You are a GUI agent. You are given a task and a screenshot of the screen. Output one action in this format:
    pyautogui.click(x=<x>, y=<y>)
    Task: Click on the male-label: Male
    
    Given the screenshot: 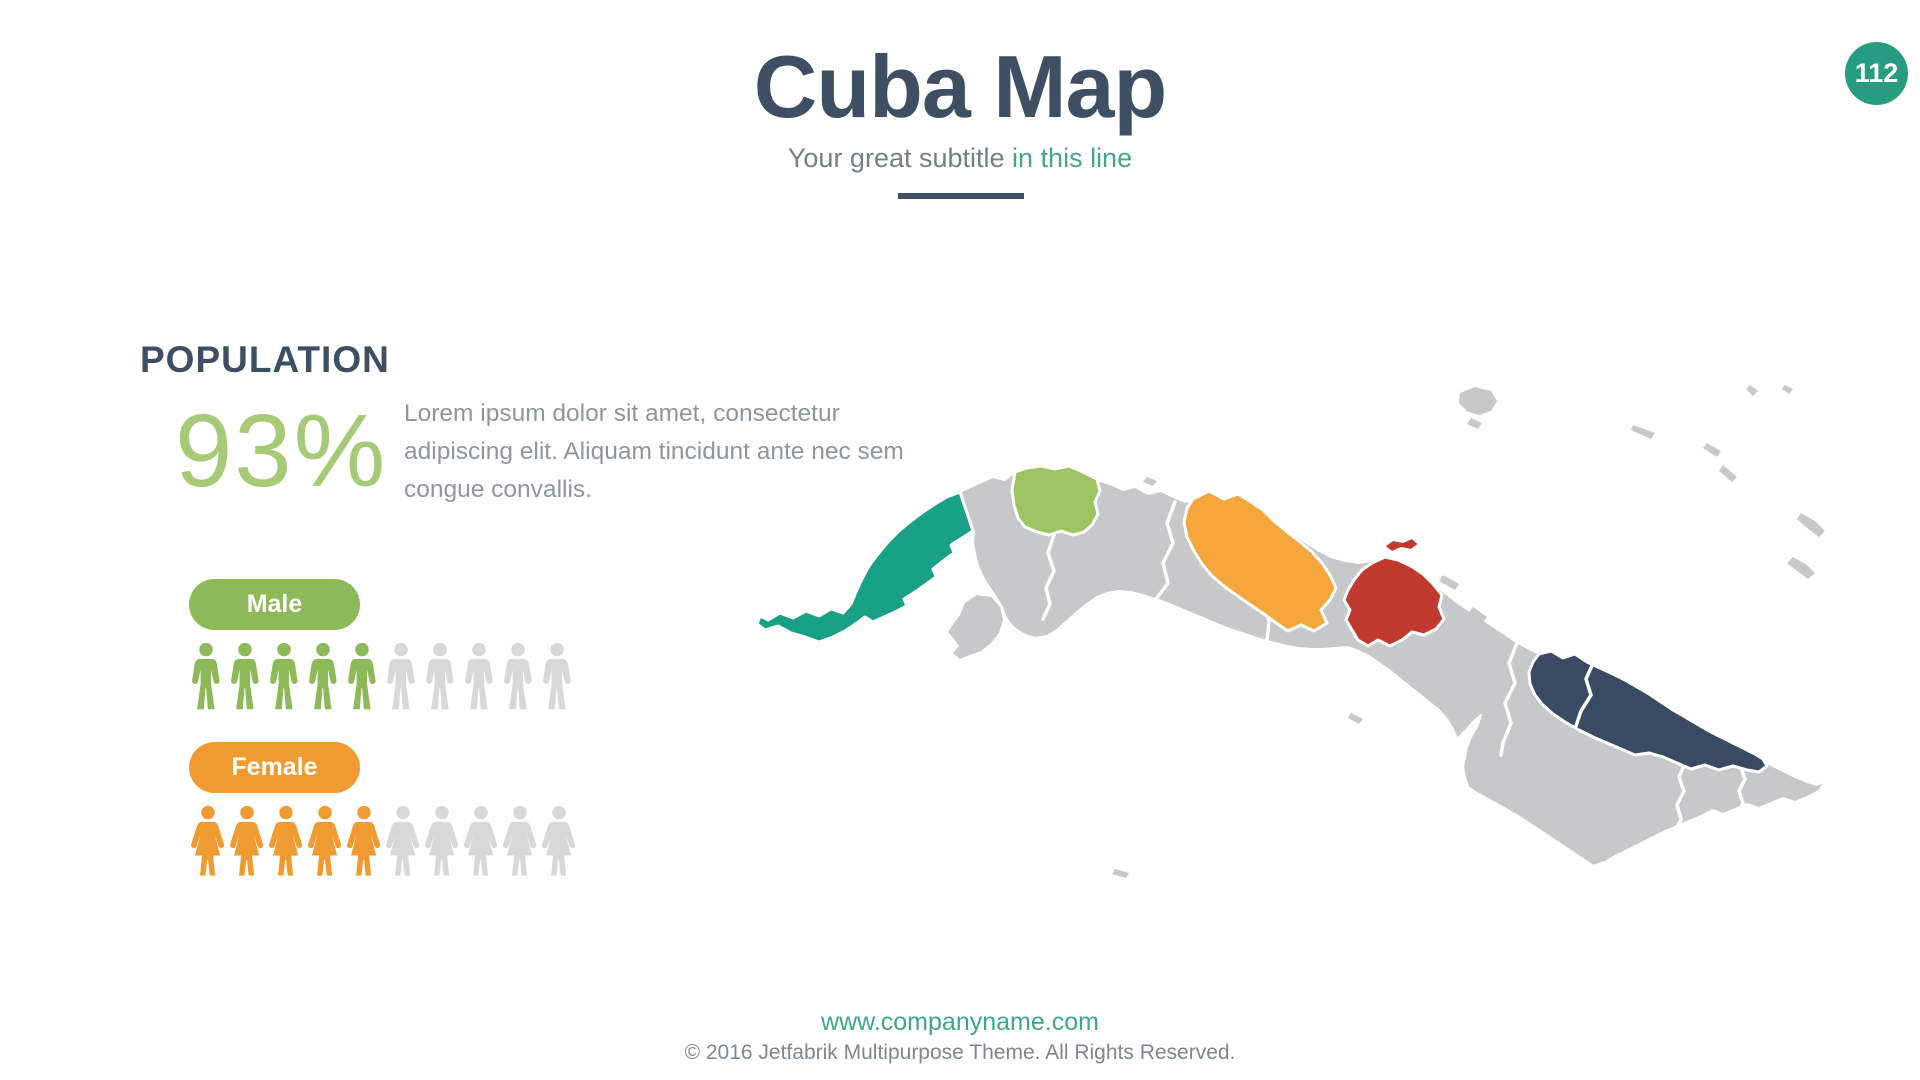 What is the action you would take?
    pyautogui.click(x=274, y=604)
    